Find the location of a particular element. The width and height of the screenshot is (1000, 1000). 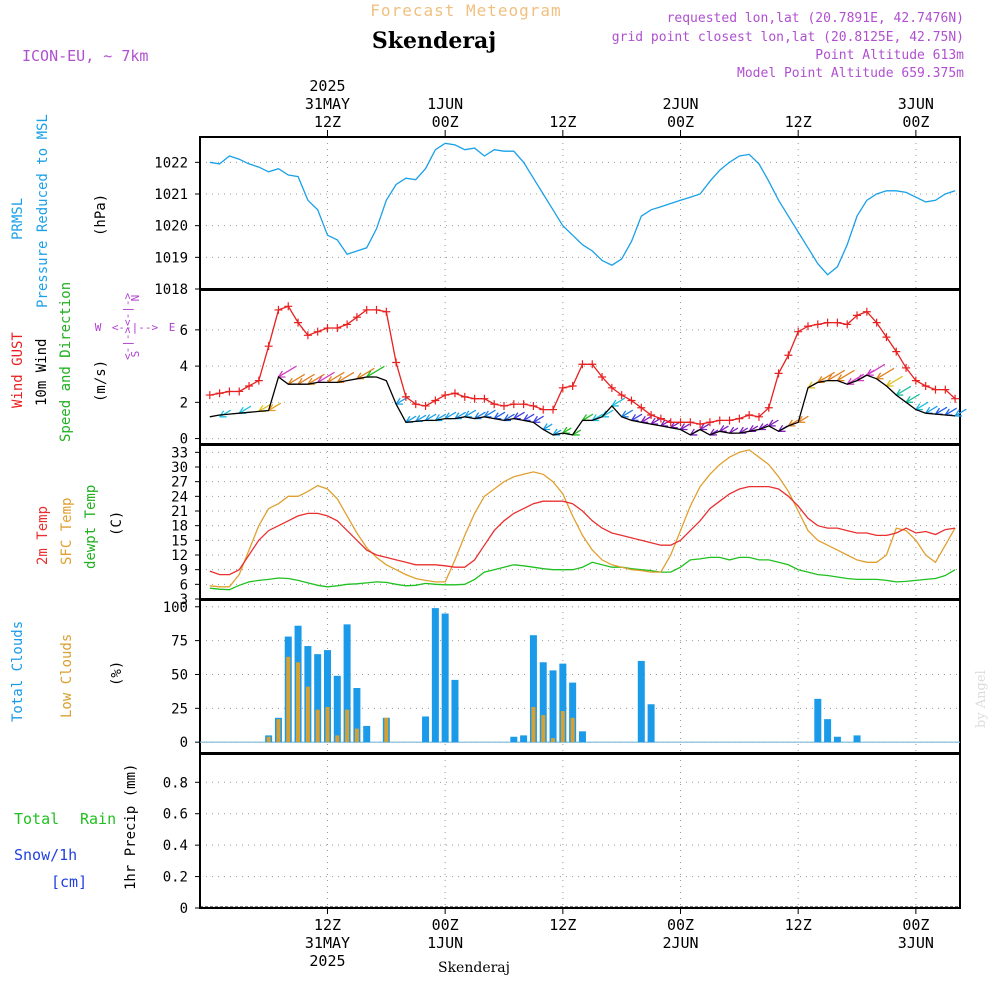

x-tick-label-top: 12Z is located at coordinates (327, 122).